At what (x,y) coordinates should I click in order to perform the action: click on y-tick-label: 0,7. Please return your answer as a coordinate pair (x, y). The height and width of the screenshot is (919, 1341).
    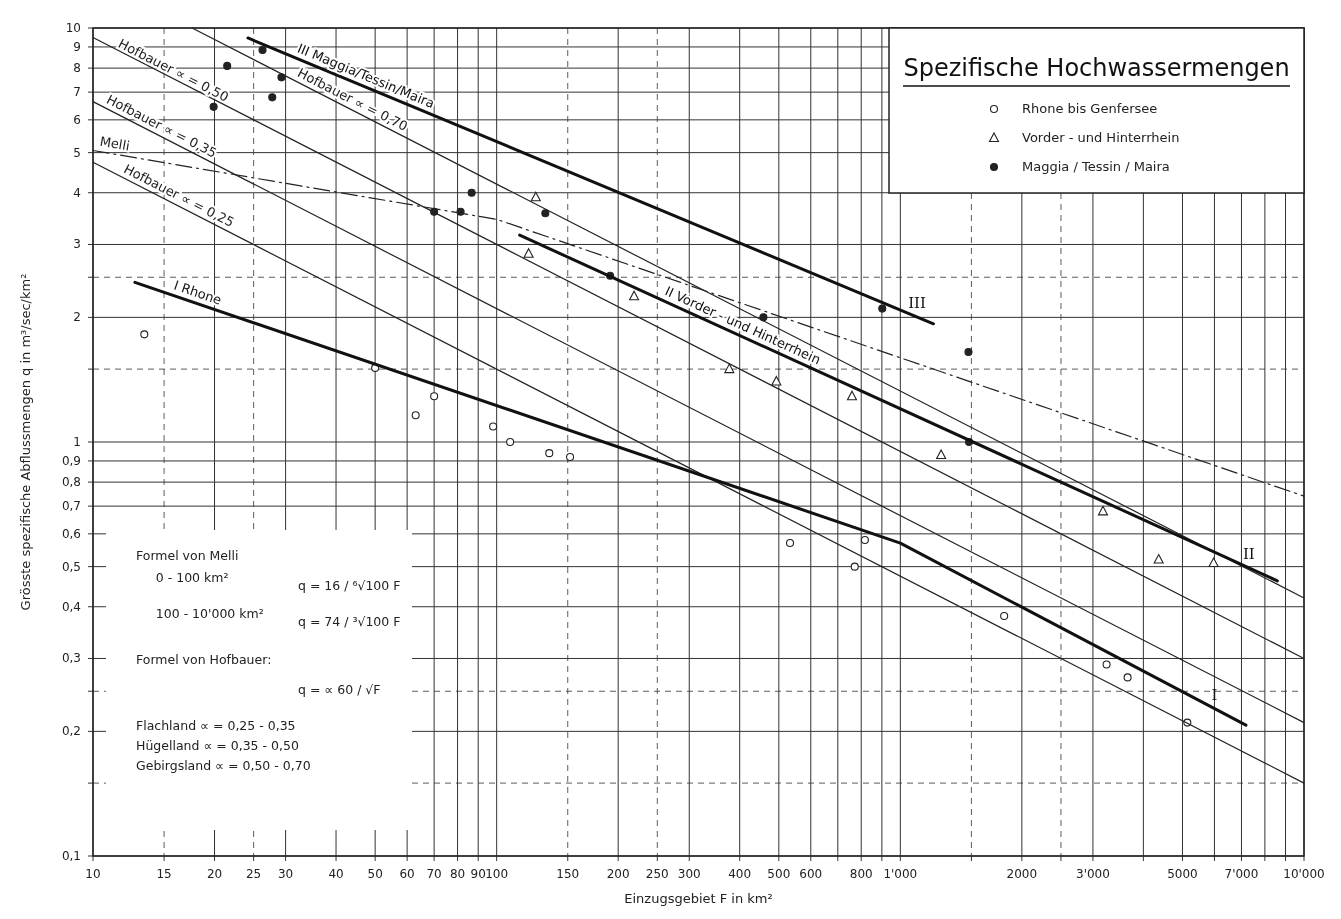
    Looking at the image, I should click on (71, 506).